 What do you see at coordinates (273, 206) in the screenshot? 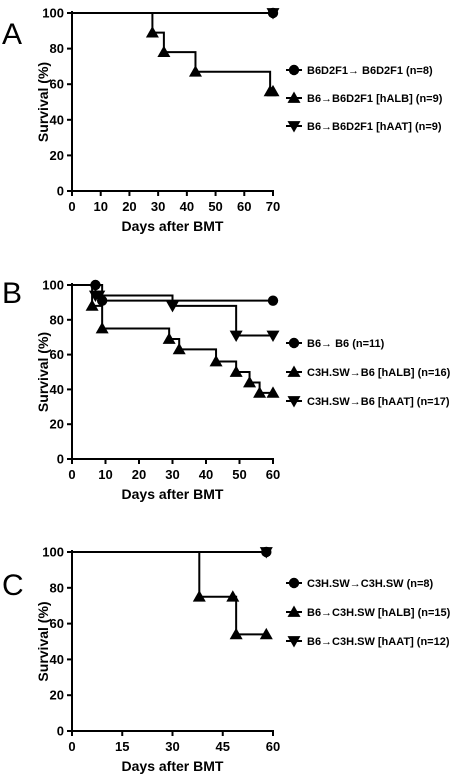
I see `x-tick-label: 70` at bounding box center [273, 206].